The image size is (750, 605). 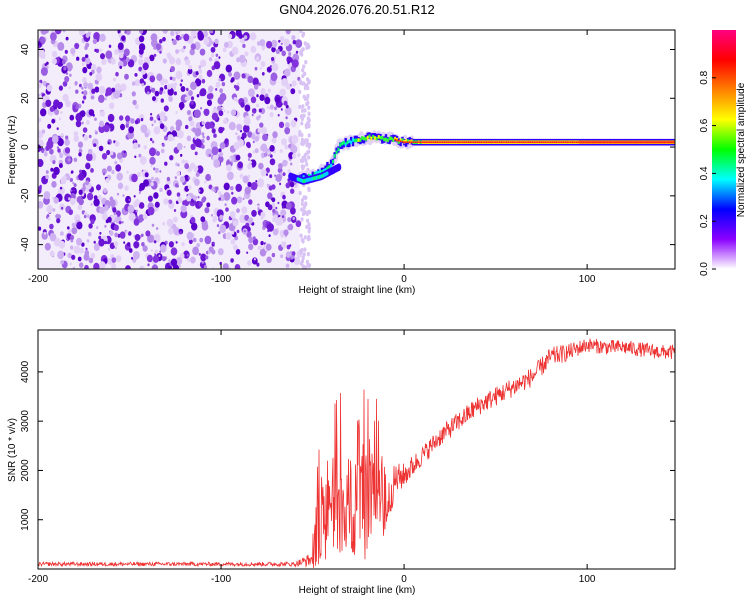 I want to click on snr-ytick-label: 1000, so click(x=25, y=519).